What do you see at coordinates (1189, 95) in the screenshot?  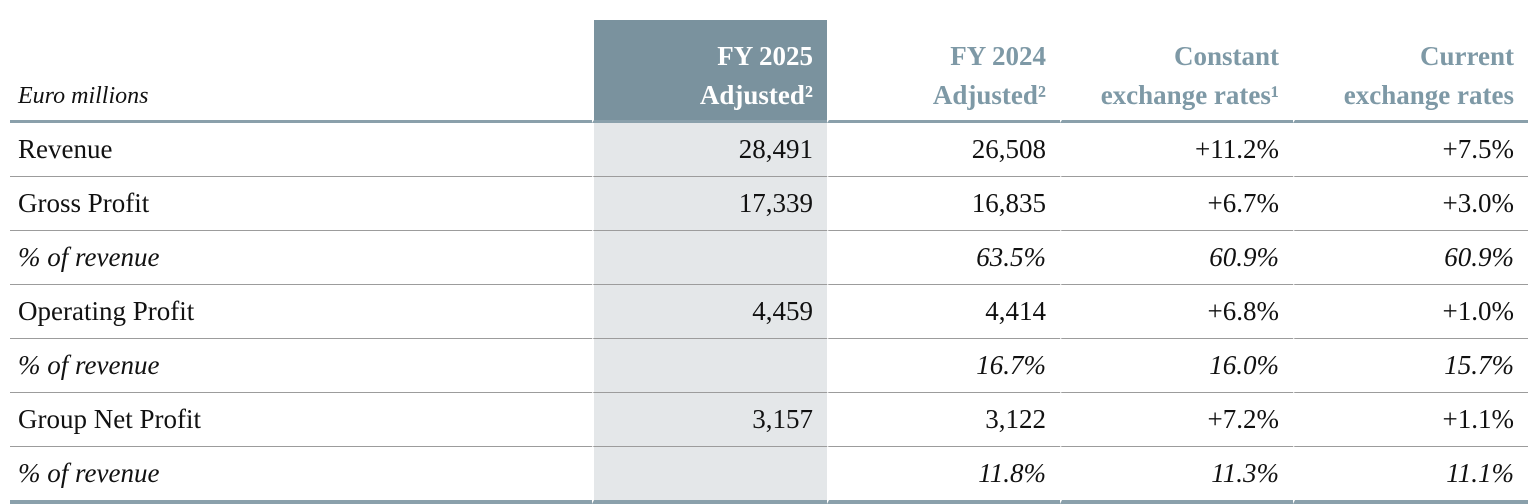 I see `column-header-line2: exchange rates¹` at bounding box center [1189, 95].